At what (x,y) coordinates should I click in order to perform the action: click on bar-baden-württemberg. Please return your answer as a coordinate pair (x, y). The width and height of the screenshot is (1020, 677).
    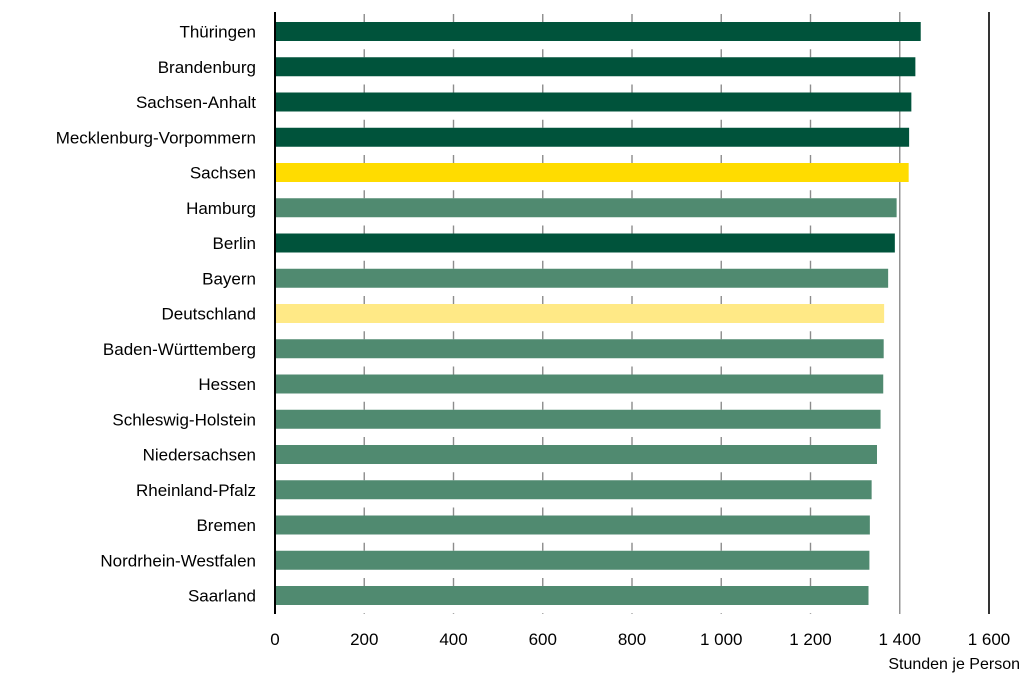
    Looking at the image, I should click on (580, 349).